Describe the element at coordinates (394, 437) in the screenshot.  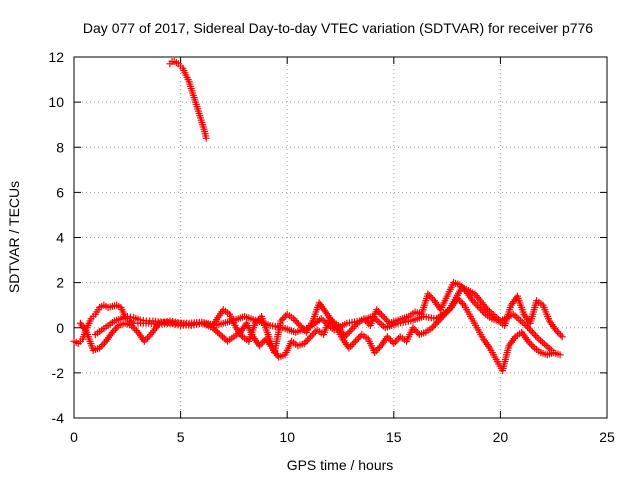
I see `x-tick-label: 15` at that location.